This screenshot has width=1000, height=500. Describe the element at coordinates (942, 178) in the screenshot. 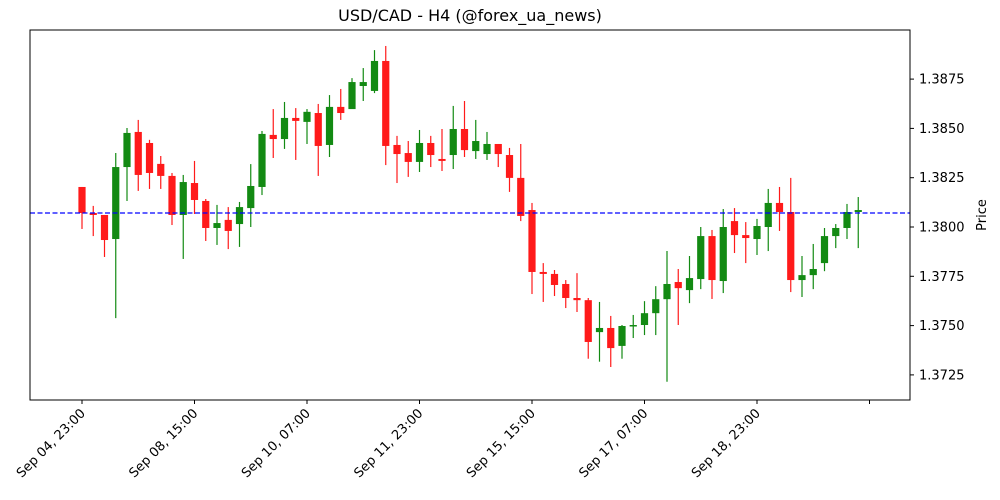

I see `y-tick-label: 1.3825` at that location.